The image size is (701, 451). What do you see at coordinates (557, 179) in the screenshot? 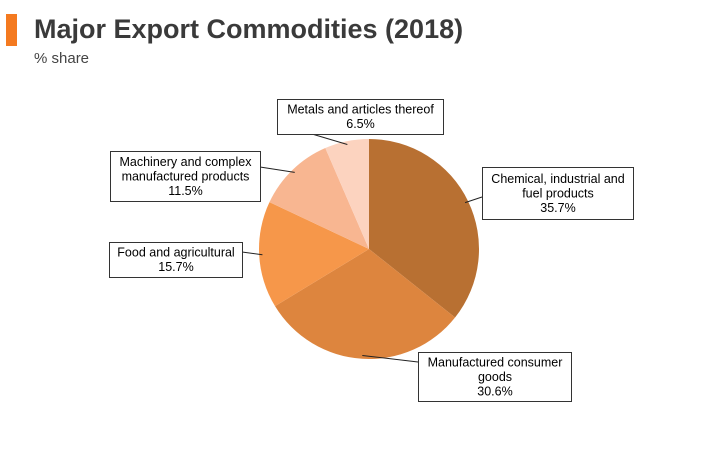
I see `slice-name-label: Chemical, industrial and` at bounding box center [557, 179].